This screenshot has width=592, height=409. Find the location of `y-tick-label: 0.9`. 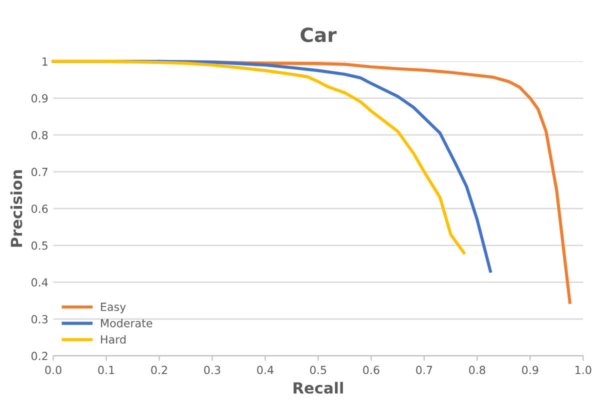

y-tick-label: 0.9 is located at coordinates (39, 98).